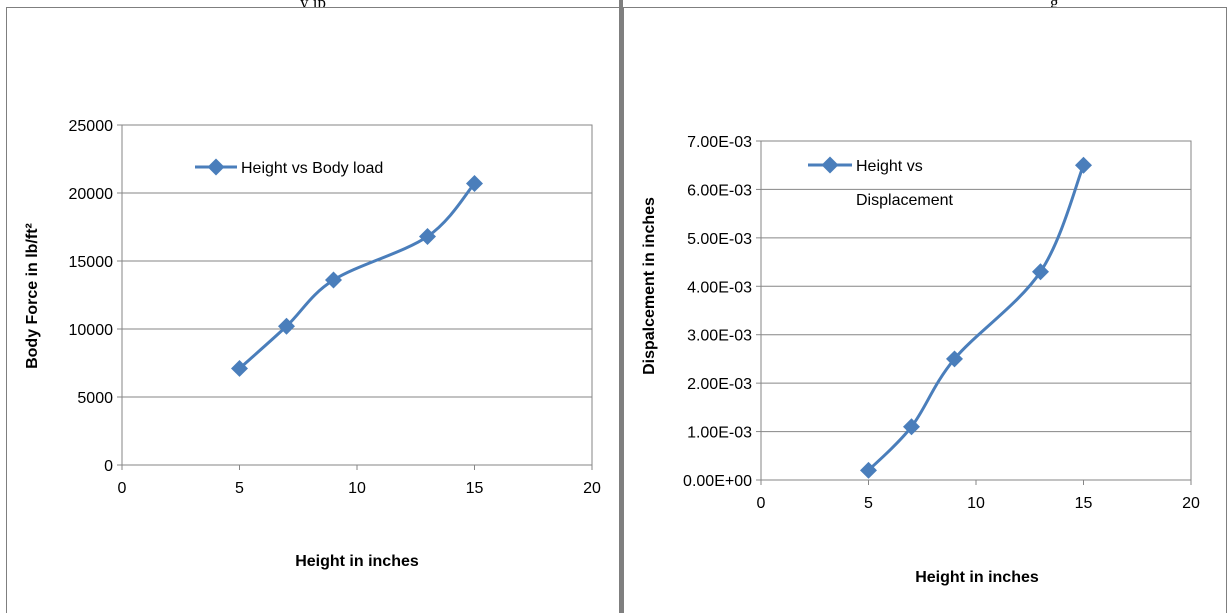 The image size is (1230, 613). I want to click on chart2-points, so click(976, 317).